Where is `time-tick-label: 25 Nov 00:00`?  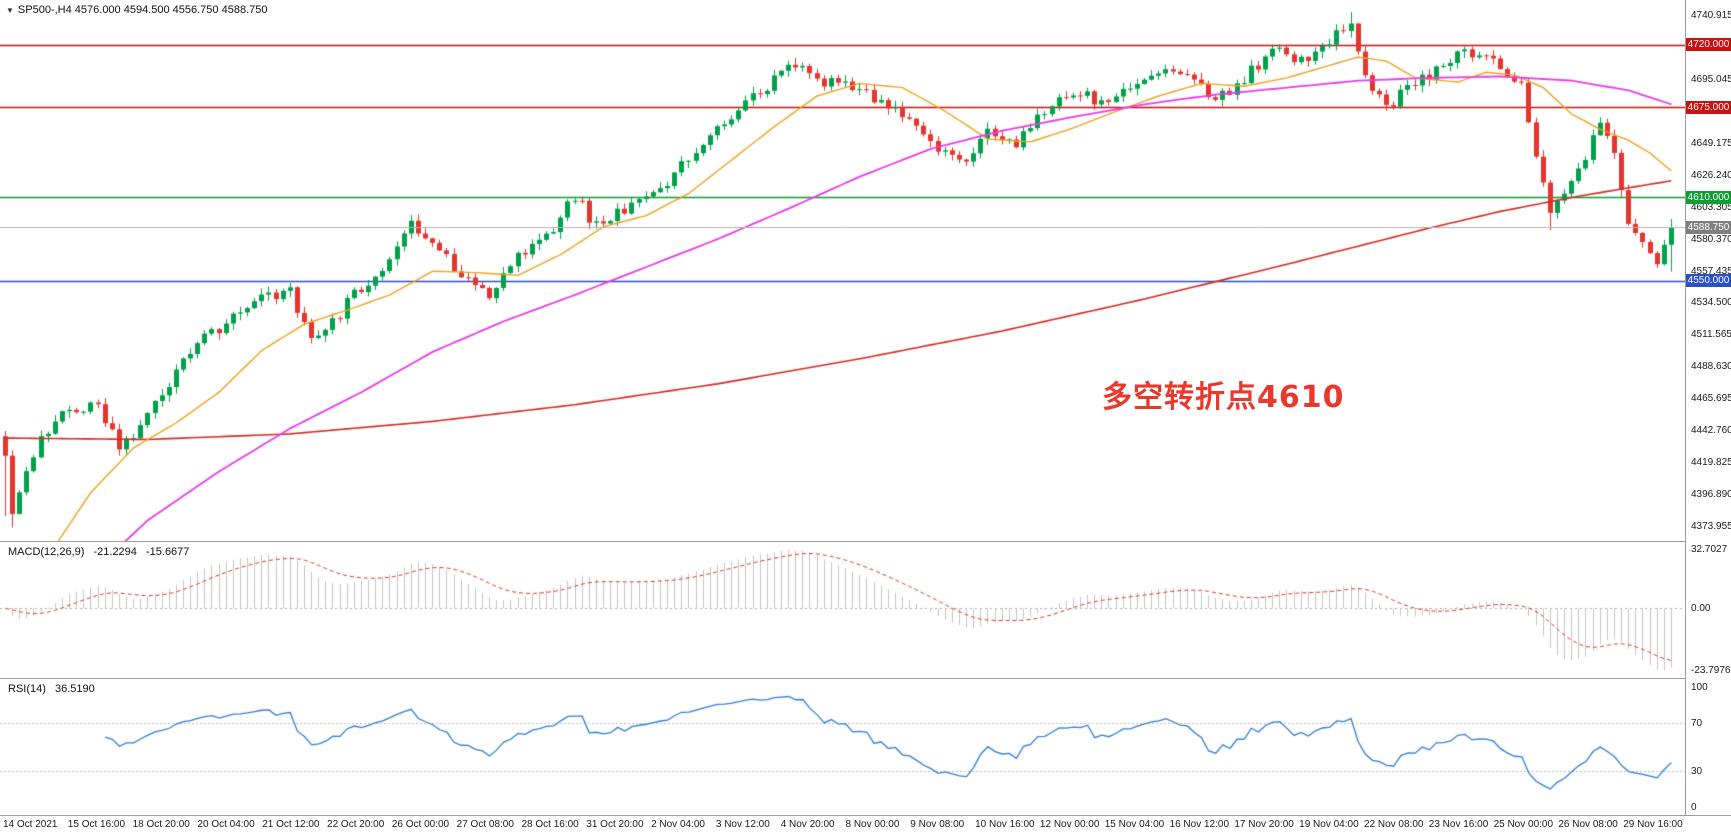
time-tick-label: 25 Nov 00:00 is located at coordinates (1523, 824).